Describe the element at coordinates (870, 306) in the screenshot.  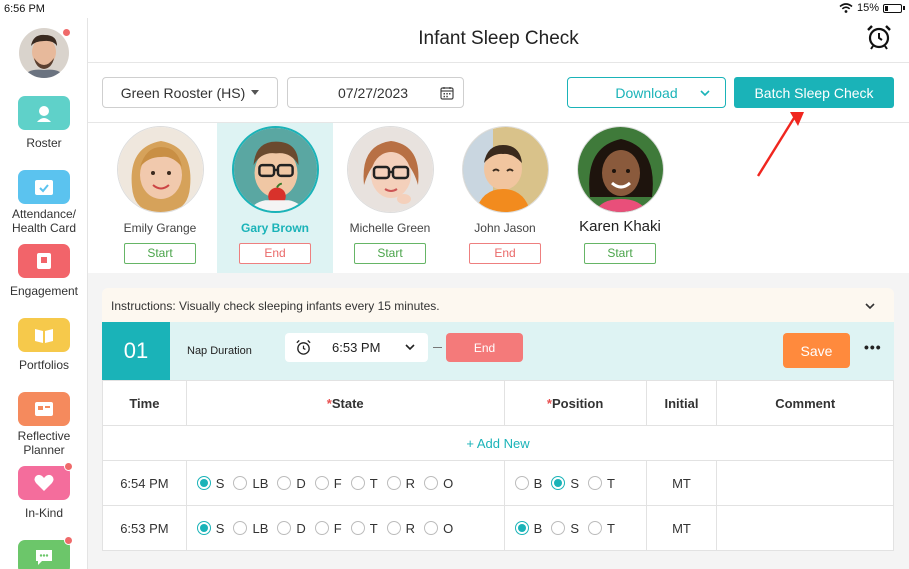
I see `chevron-down-icon` at that location.